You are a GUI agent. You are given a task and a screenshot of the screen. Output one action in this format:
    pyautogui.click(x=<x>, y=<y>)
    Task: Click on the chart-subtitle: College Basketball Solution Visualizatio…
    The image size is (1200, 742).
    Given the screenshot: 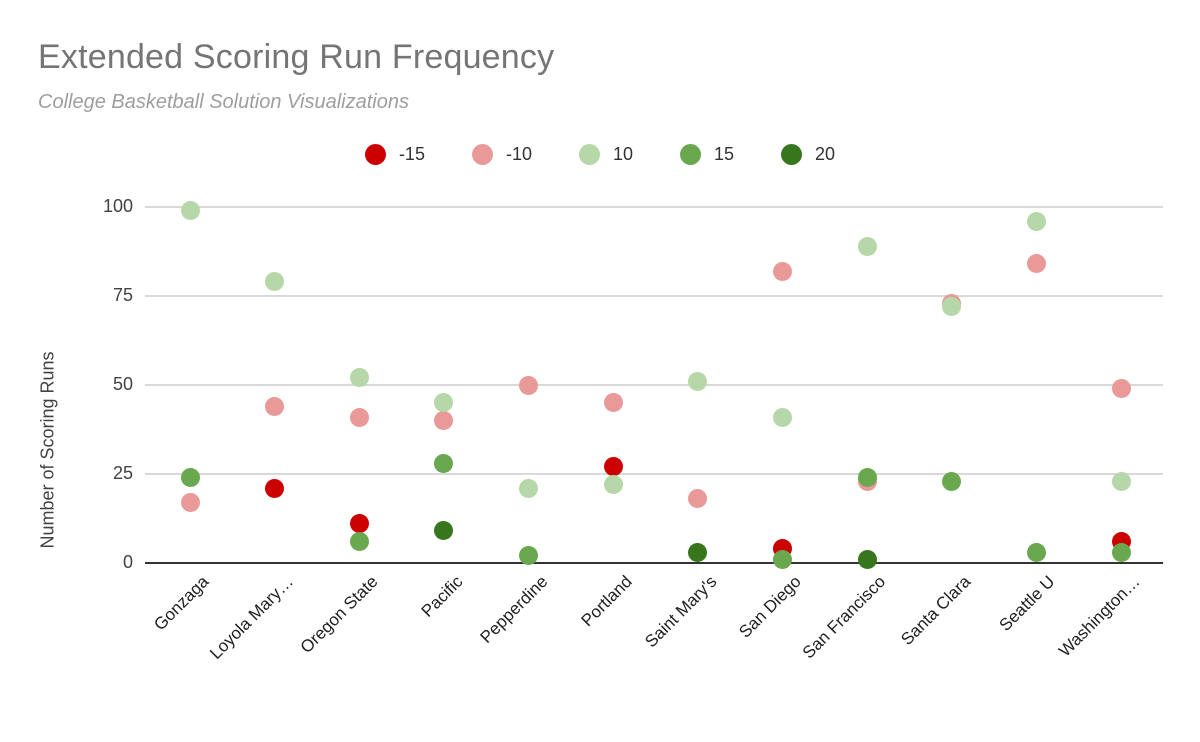 What is the action you would take?
    pyautogui.click(x=223, y=102)
    